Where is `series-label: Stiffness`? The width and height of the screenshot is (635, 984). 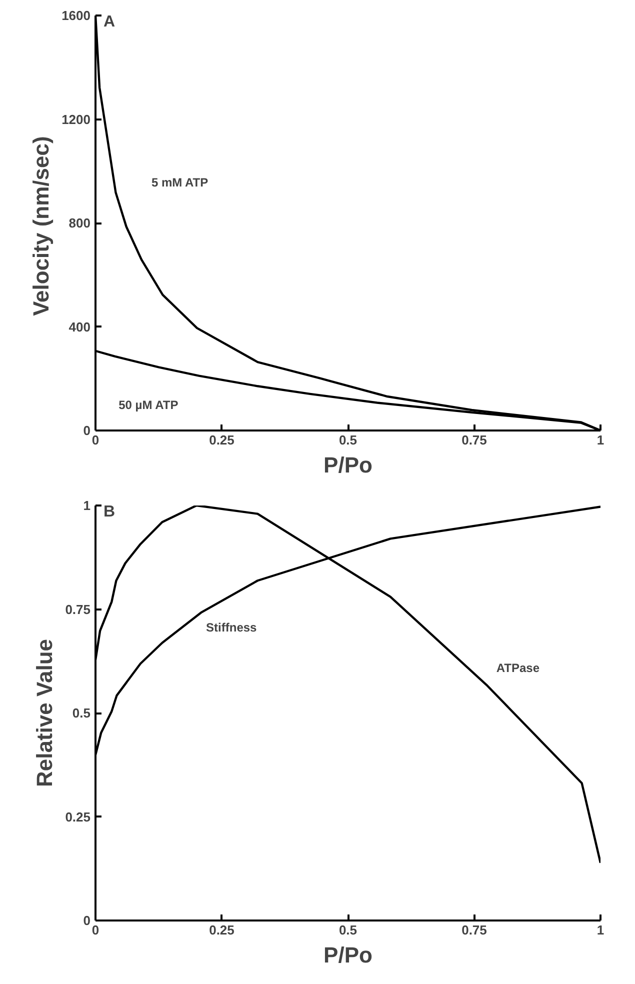 series-label: Stiffness is located at coordinates (232, 627).